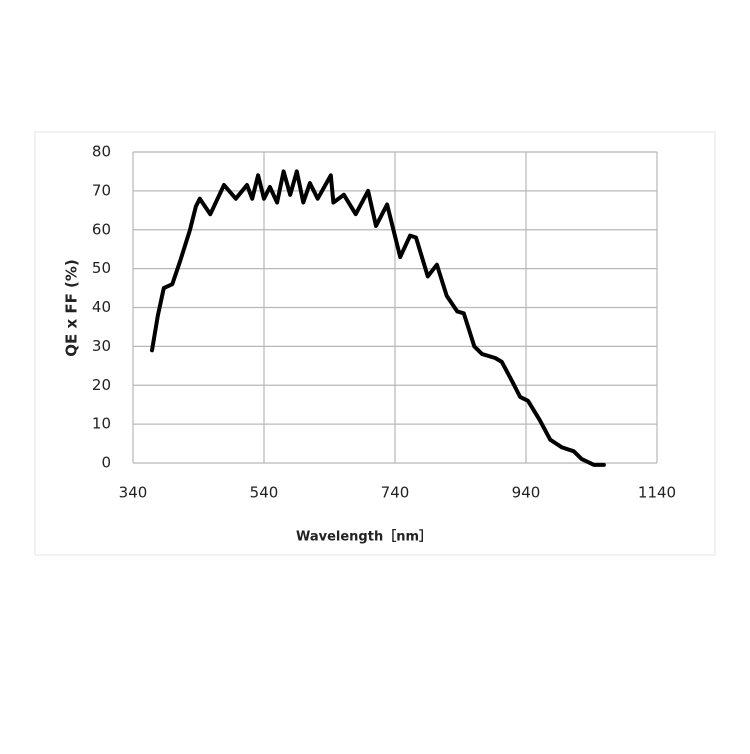 This screenshot has height=754, width=750. What do you see at coordinates (101, 152) in the screenshot?
I see `y-tick-label: 80` at bounding box center [101, 152].